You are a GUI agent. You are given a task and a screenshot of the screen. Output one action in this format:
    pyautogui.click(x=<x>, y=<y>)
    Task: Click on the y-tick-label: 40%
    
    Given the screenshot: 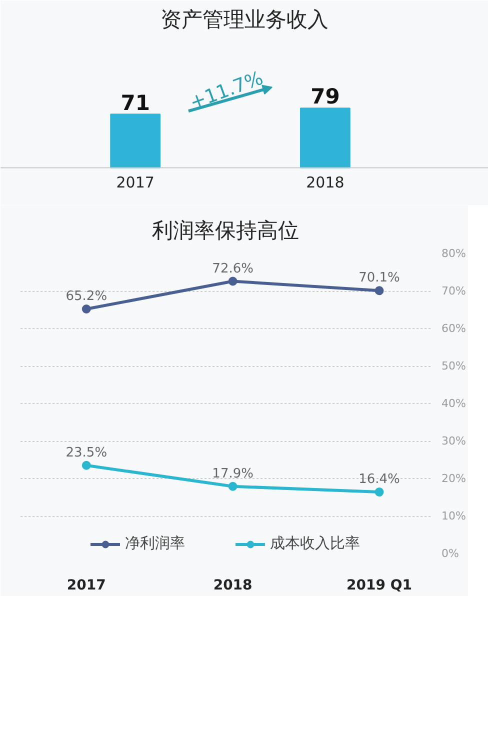 What is the action you would take?
    pyautogui.click(x=454, y=403)
    